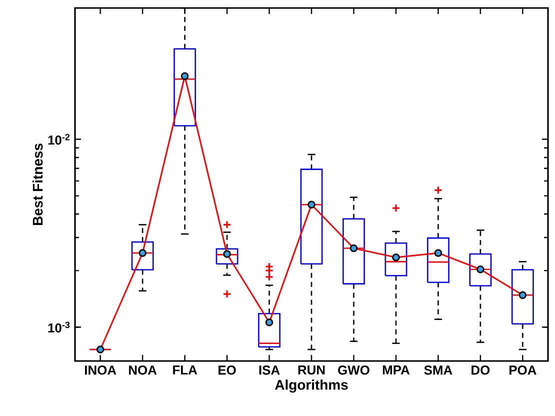 This screenshot has height=416, width=555. I want to click on x-tick-label: INOA, so click(100, 370).